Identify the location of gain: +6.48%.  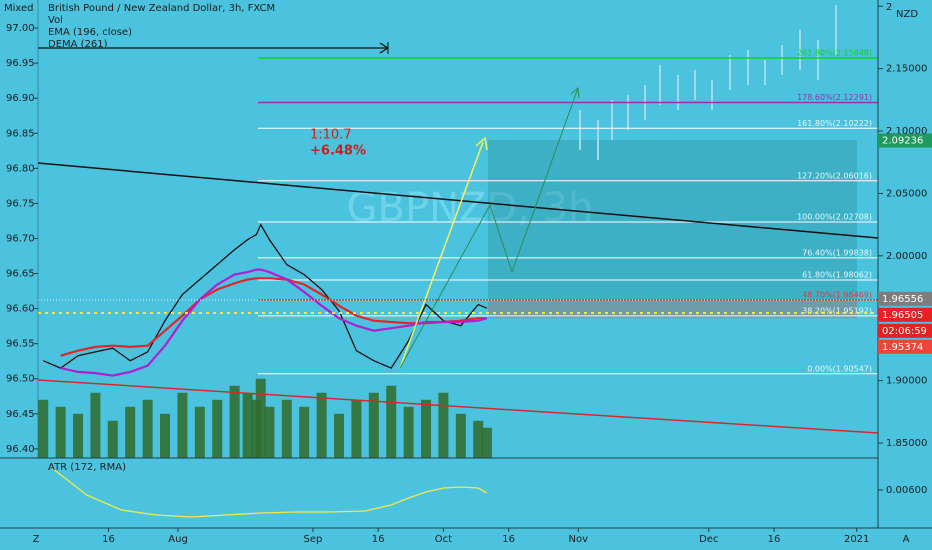
(338, 151).